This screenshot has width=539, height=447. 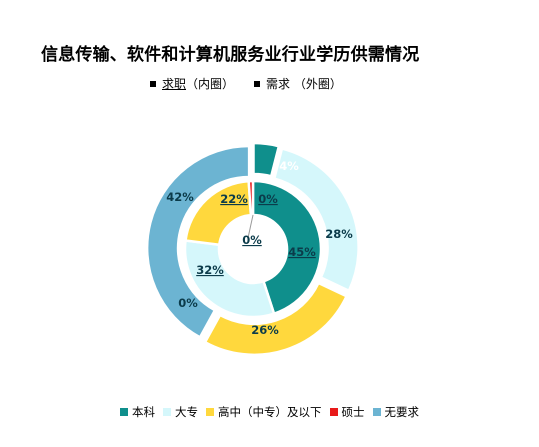 What do you see at coordinates (353, 412) in the screenshot?
I see `legend-label: 硕士` at bounding box center [353, 412].